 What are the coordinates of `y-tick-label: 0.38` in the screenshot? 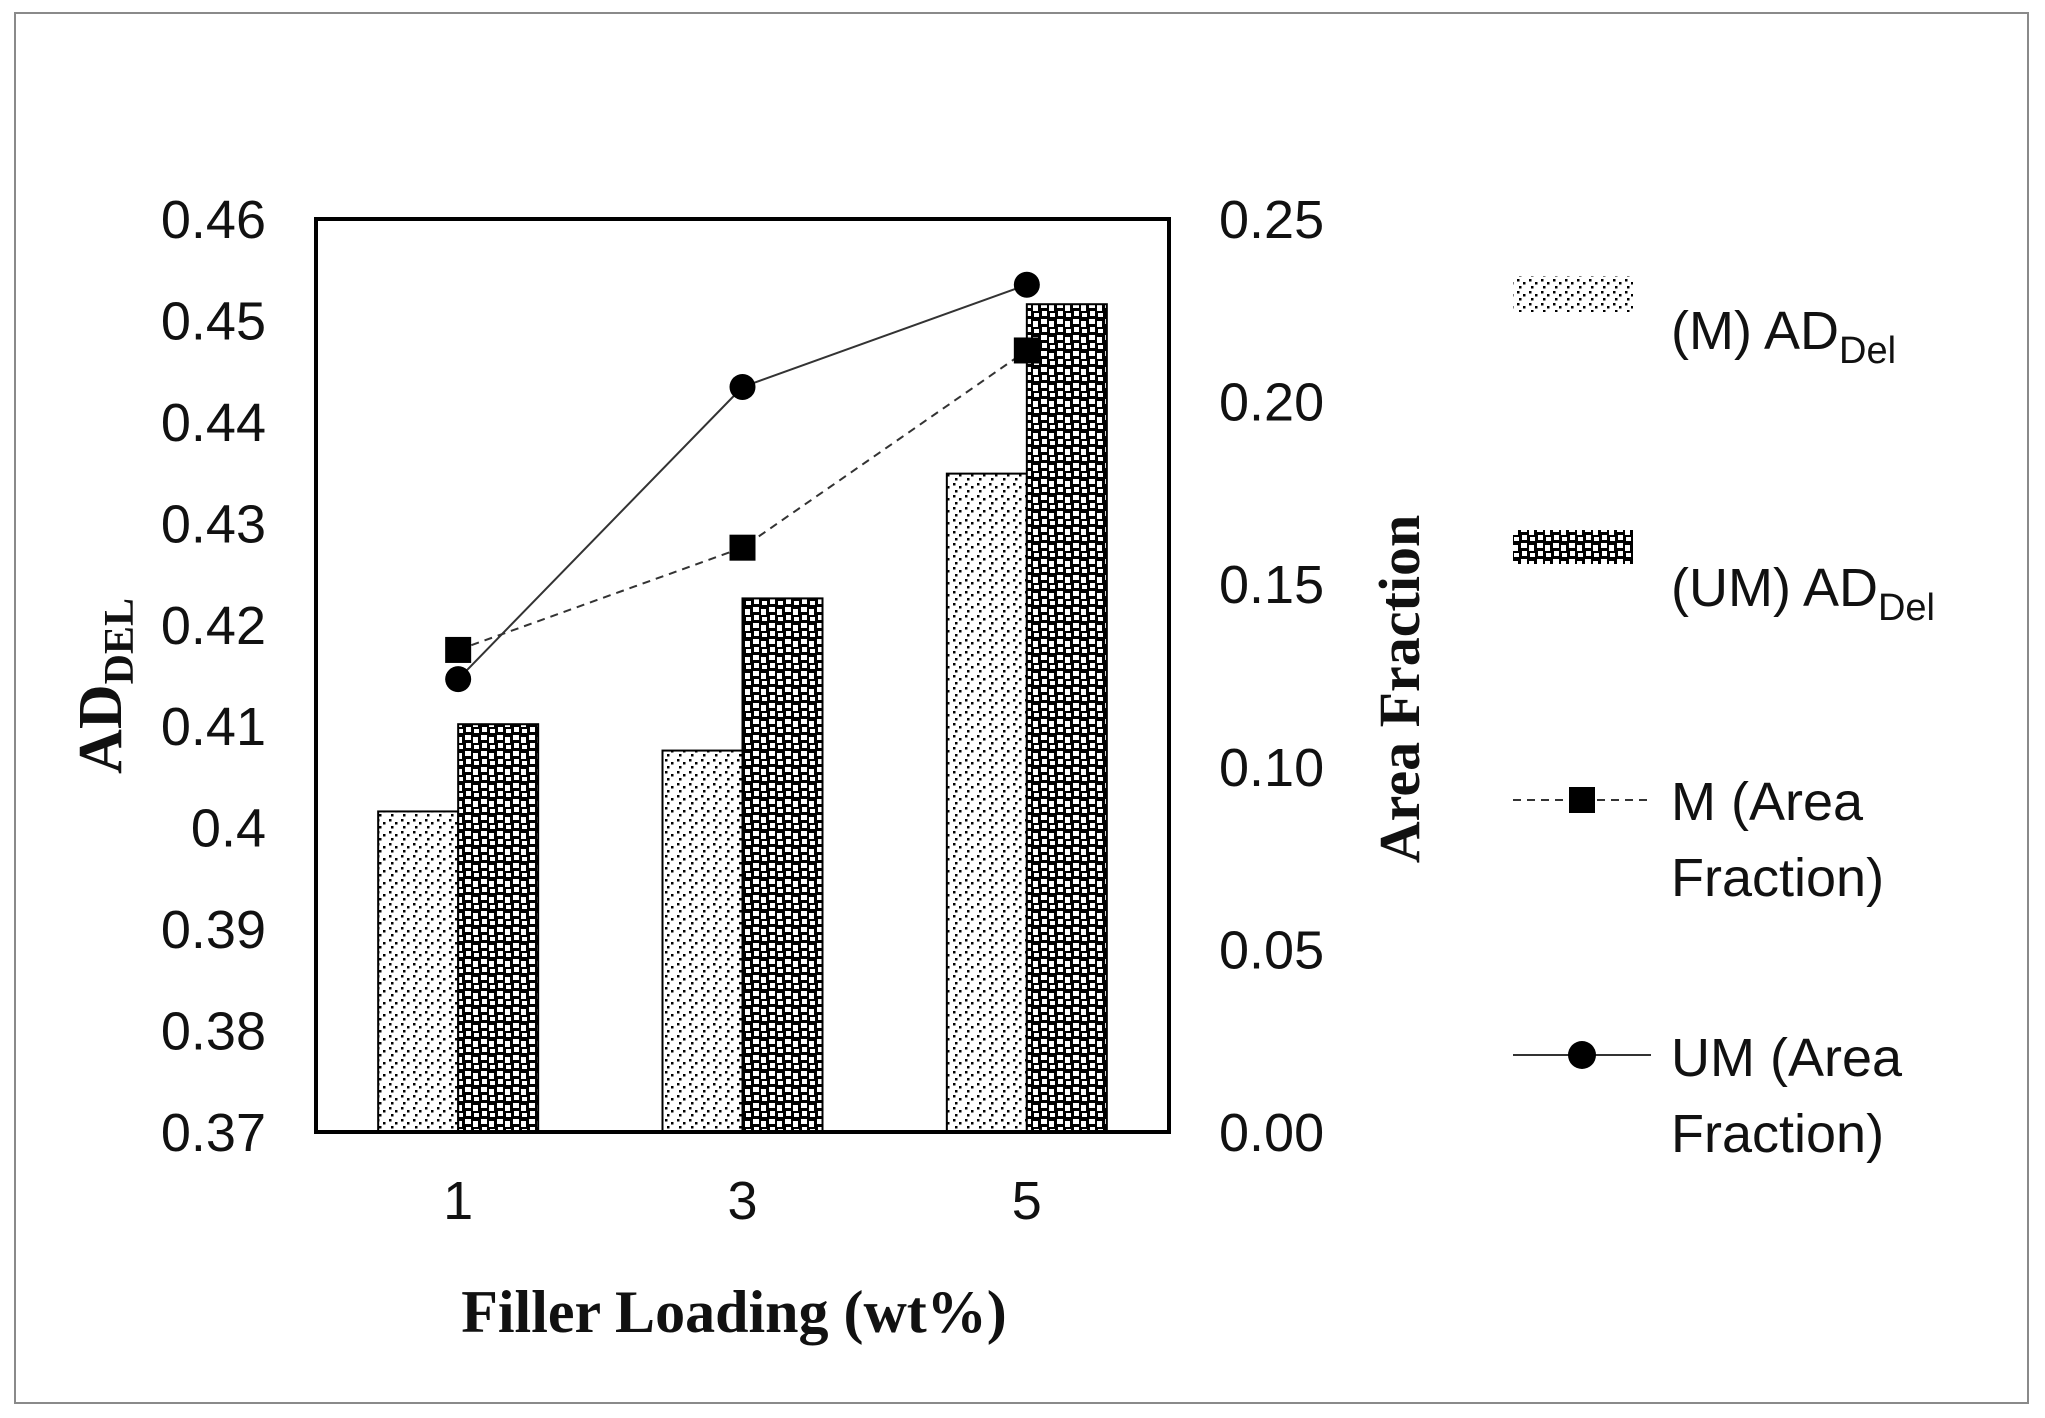 It's located at (213, 1032).